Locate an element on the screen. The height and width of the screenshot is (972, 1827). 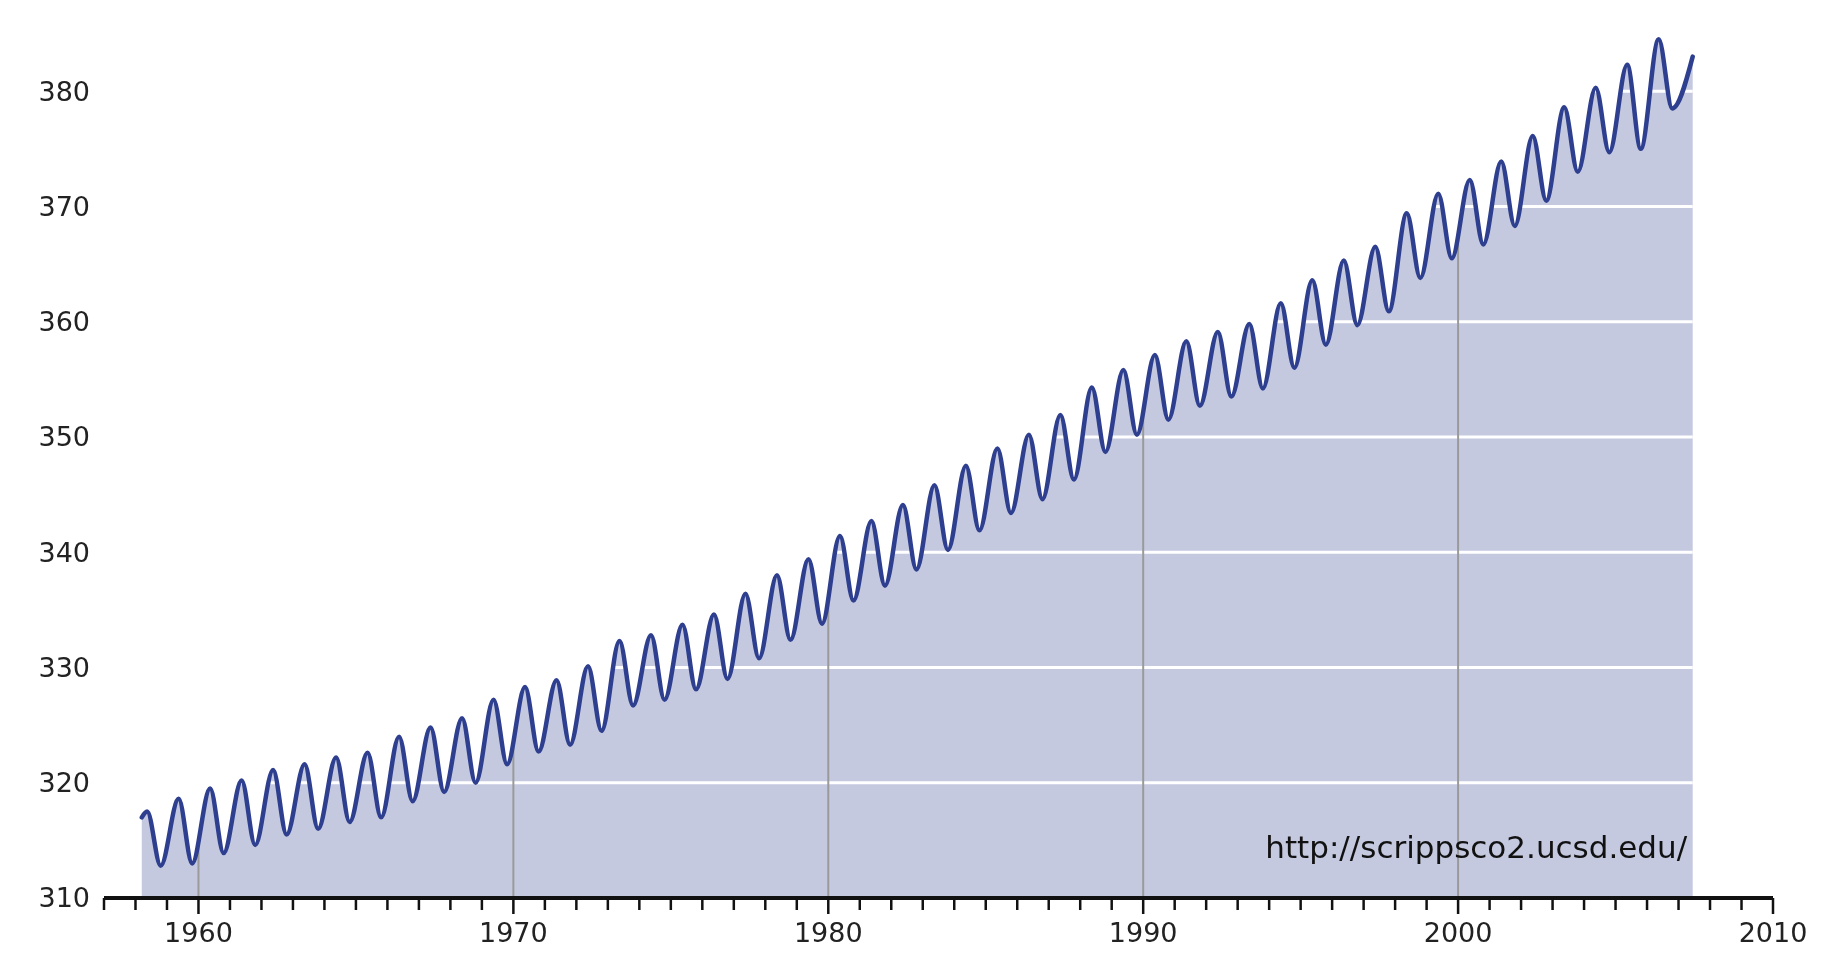
y-tick-label: 340 is located at coordinates (64, 552).